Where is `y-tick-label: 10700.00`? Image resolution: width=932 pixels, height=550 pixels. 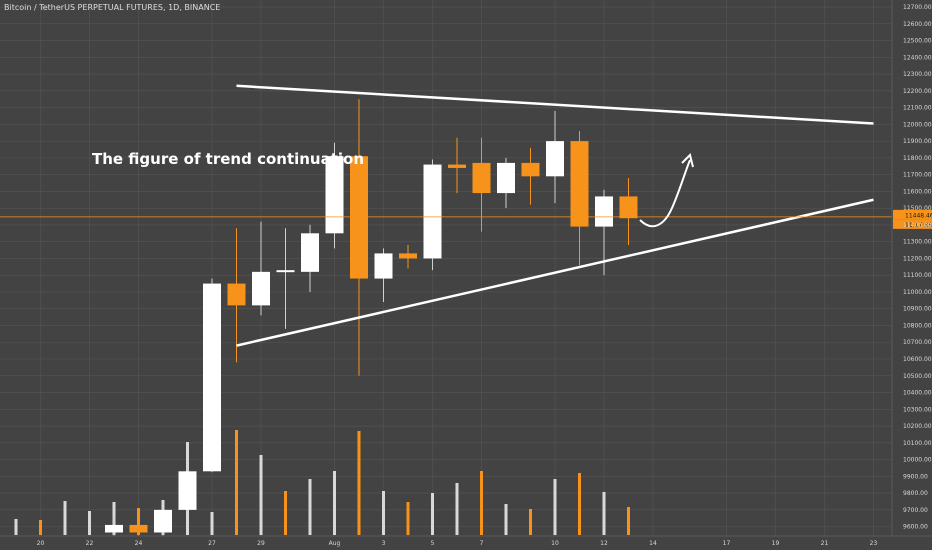
y-tick-label: 10700.00 is located at coordinates (917, 342).